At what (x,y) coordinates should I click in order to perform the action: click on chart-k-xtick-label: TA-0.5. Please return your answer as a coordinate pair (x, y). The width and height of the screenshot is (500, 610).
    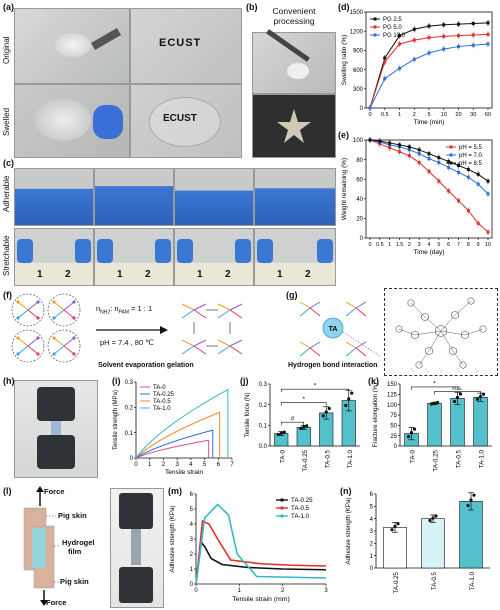
    Looking at the image, I should click on (459, 458).